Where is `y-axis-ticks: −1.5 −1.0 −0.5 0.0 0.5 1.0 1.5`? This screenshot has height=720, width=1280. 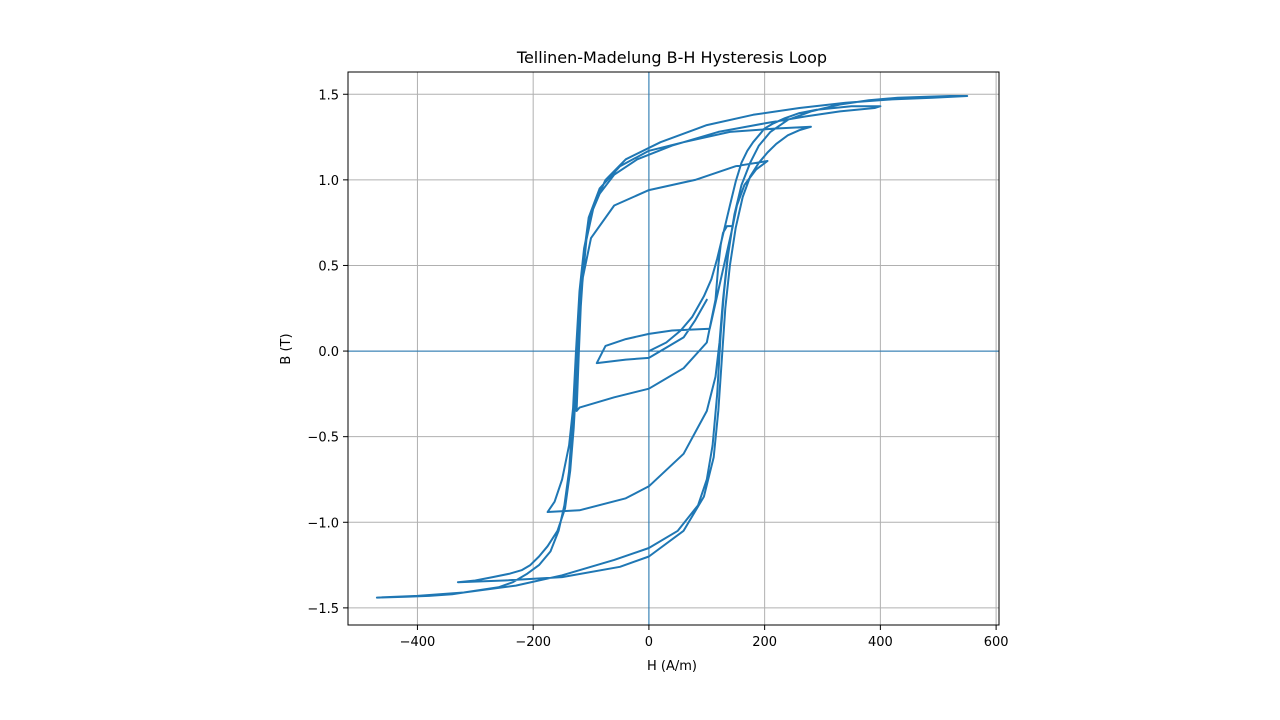 y-axis-ticks: −1.5 −1.0 −0.5 0.0 0.5 1.0 1.5 is located at coordinates (327, 352).